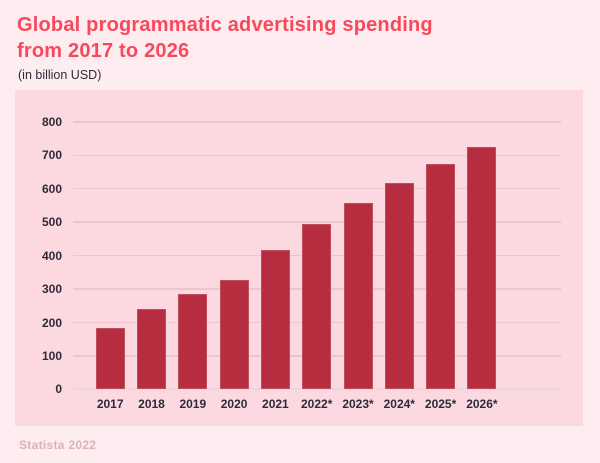  What do you see at coordinates (440, 404) in the screenshot?
I see `x-axis-tick-label: 2025*` at bounding box center [440, 404].